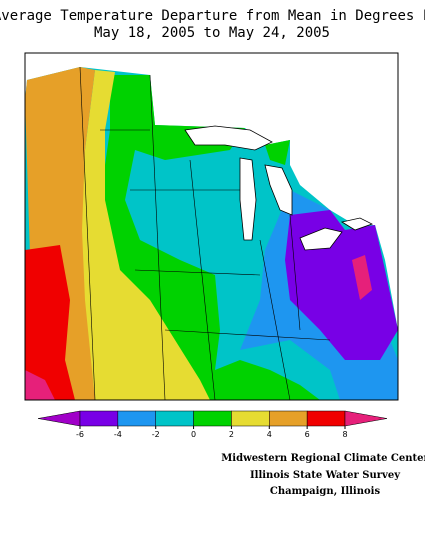  What do you see at coordinates (325, 475) in the screenshot?
I see `credit: Illinois State Water Survey` at bounding box center [325, 475].